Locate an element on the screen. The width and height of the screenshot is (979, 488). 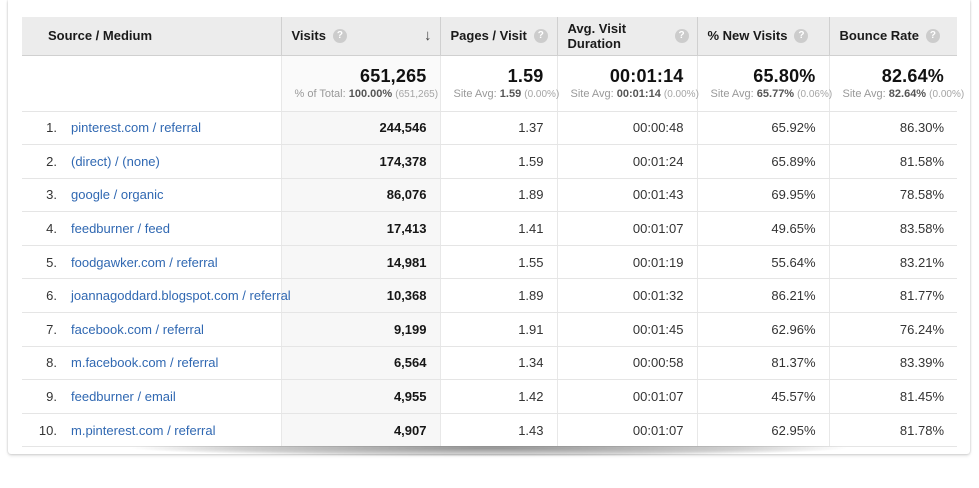
visits-value: 86,076 is located at coordinates (360, 195).